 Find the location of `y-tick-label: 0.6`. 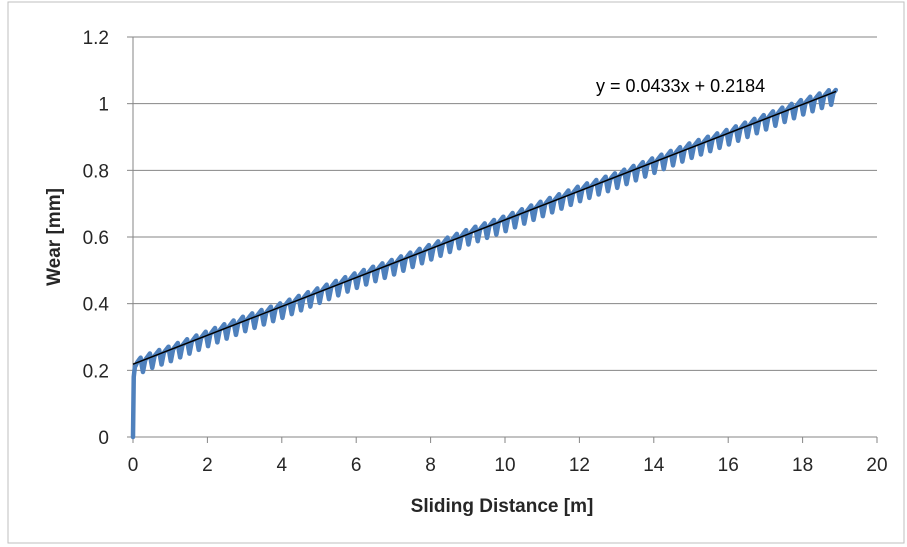

y-tick-label: 0.6 is located at coordinates (96, 238).